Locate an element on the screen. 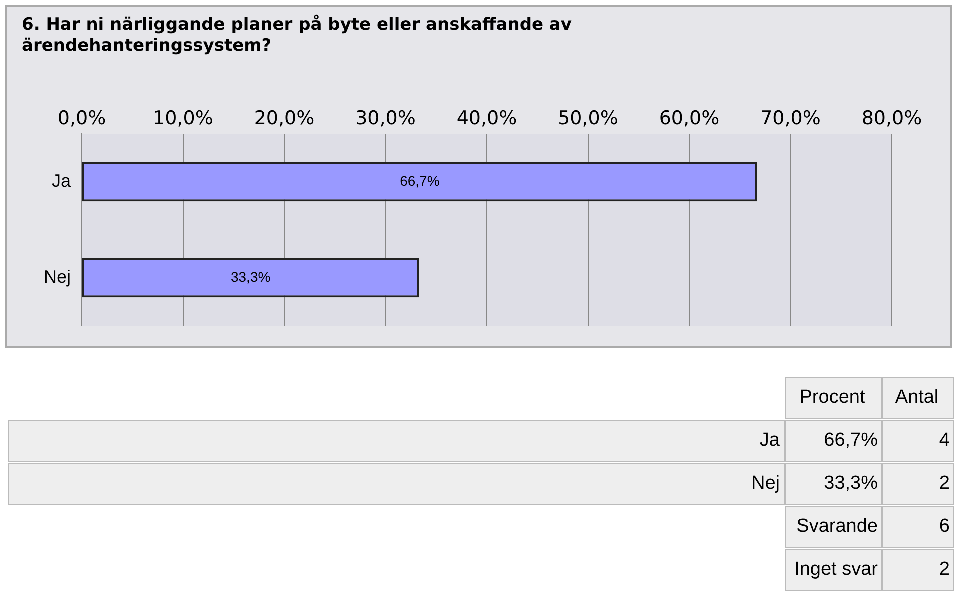 This screenshot has width=960, height=593. x-tick-label: 20,0% is located at coordinates (284, 119).